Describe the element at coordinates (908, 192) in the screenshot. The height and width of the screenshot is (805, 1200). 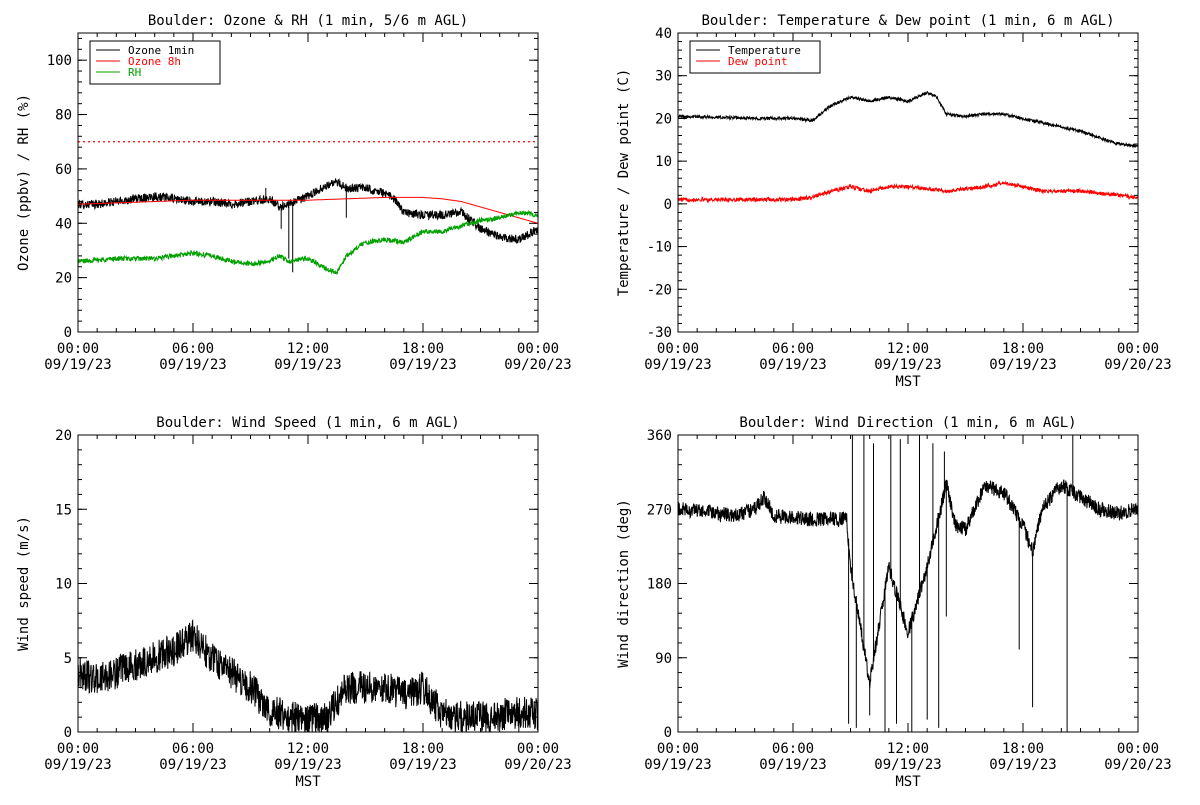
I see `series-line-dew-point` at that location.